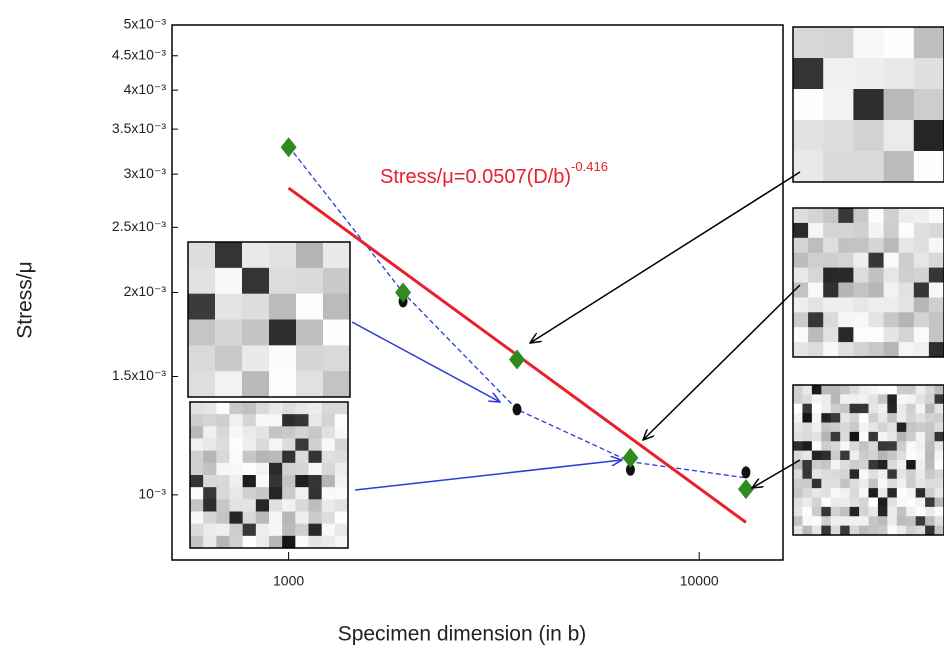 Image resolution: width=944 pixels, height=665 pixels. What do you see at coordinates (403, 292) in the screenshot?
I see `diamond-marker` at bounding box center [403, 292].